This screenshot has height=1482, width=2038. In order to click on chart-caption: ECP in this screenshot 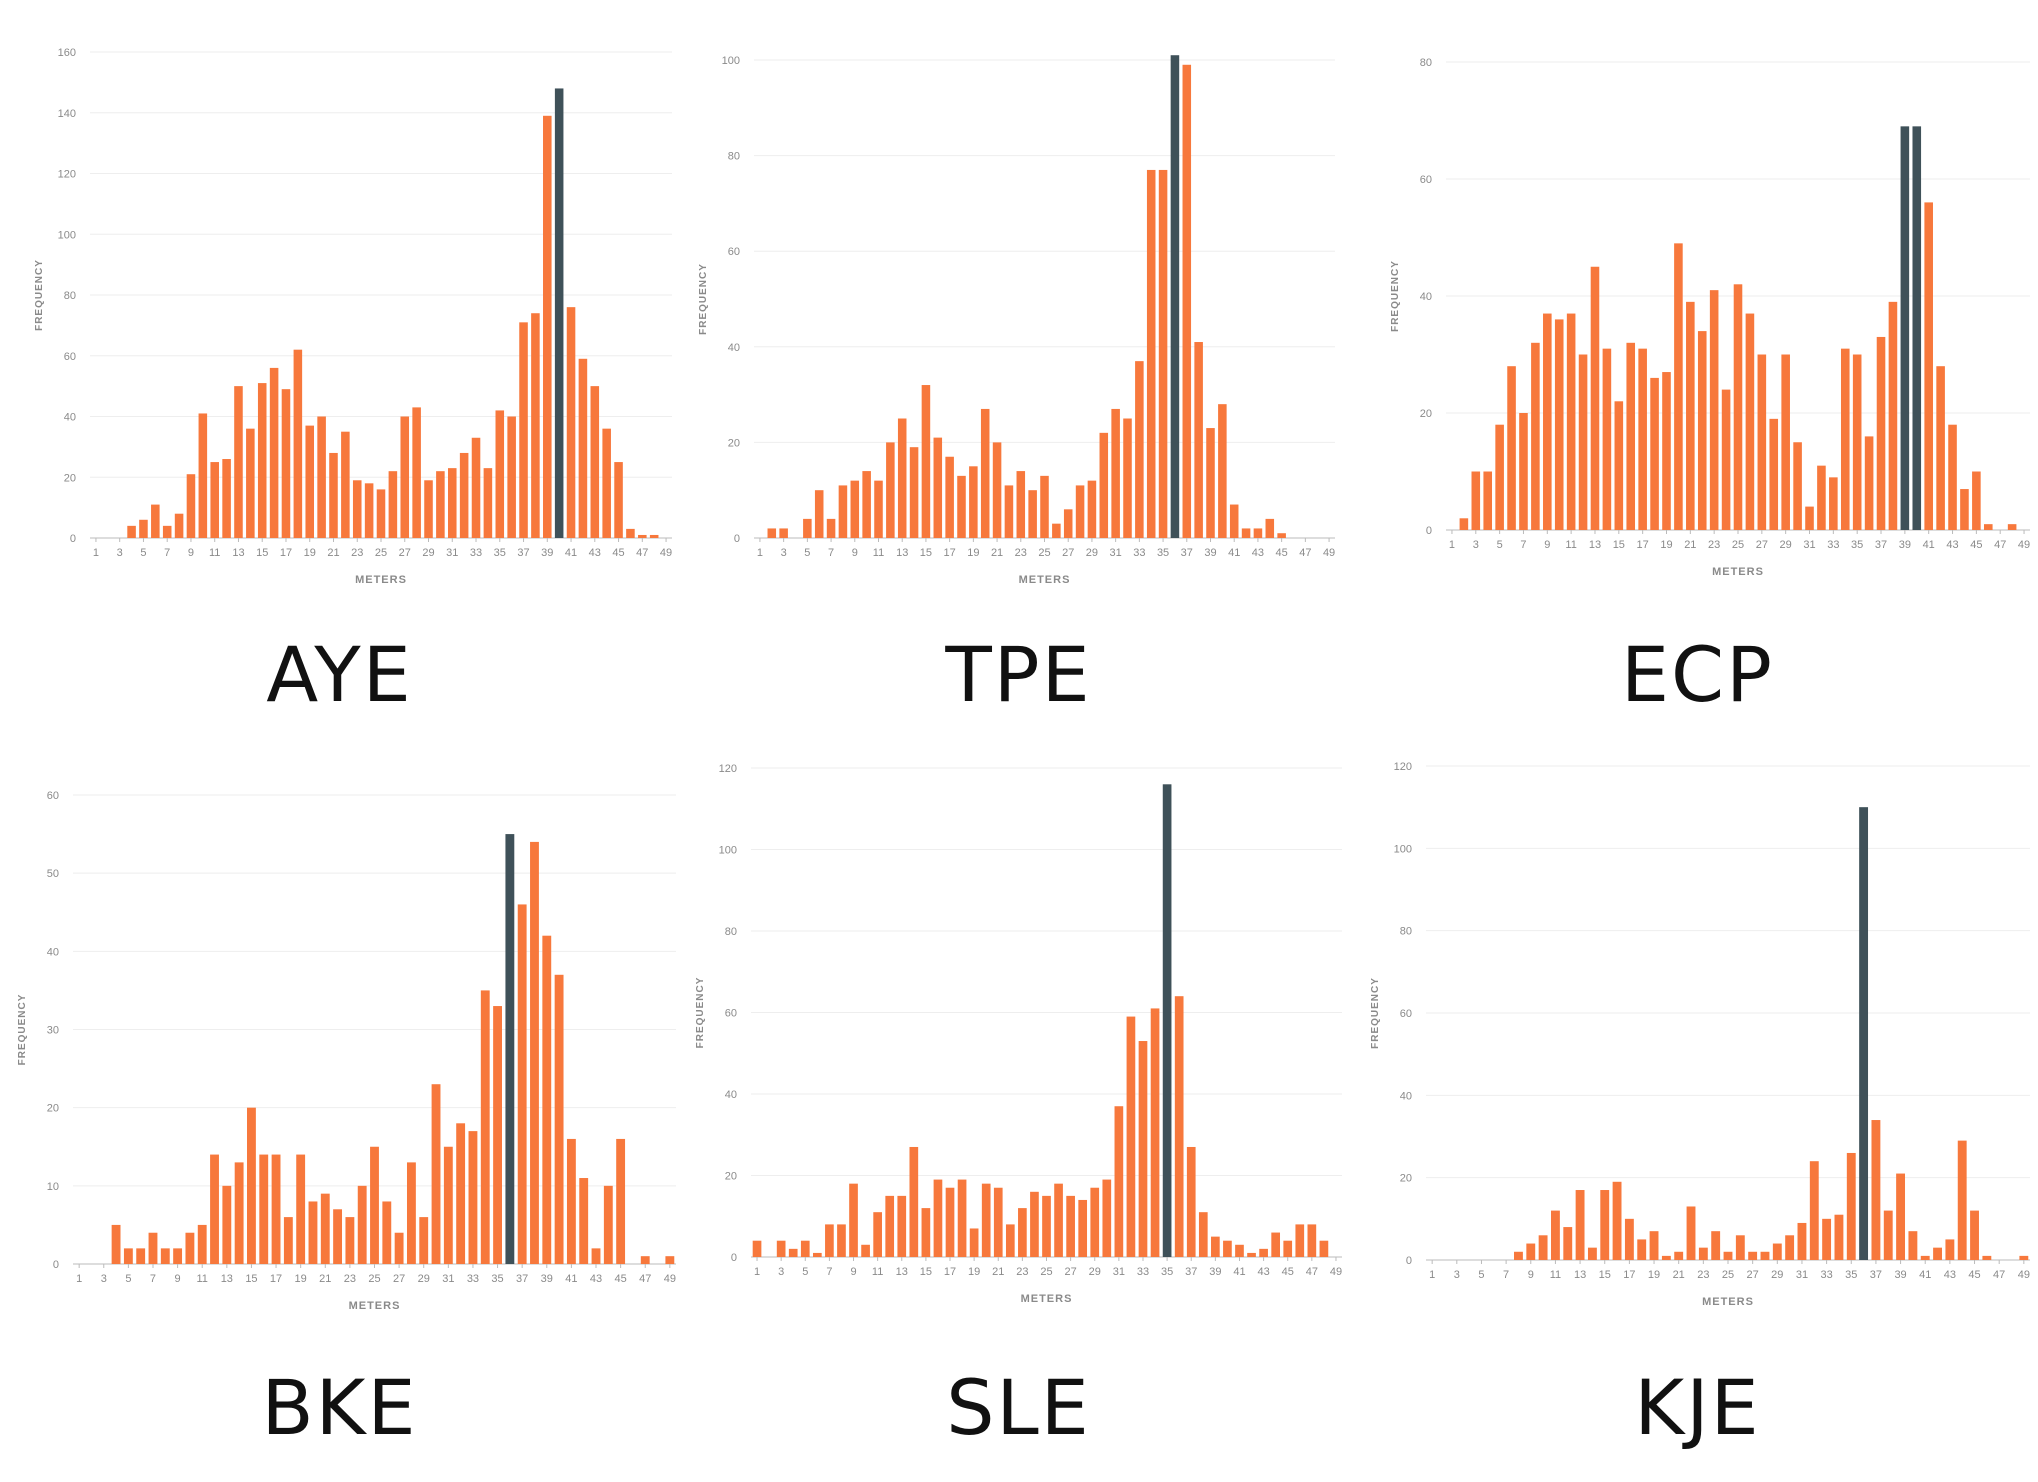, I will do `click(1697, 674)`.